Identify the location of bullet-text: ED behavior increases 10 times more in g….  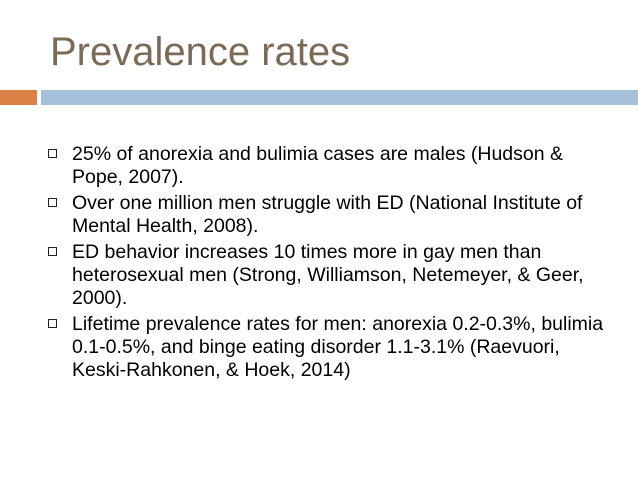
(328, 275).